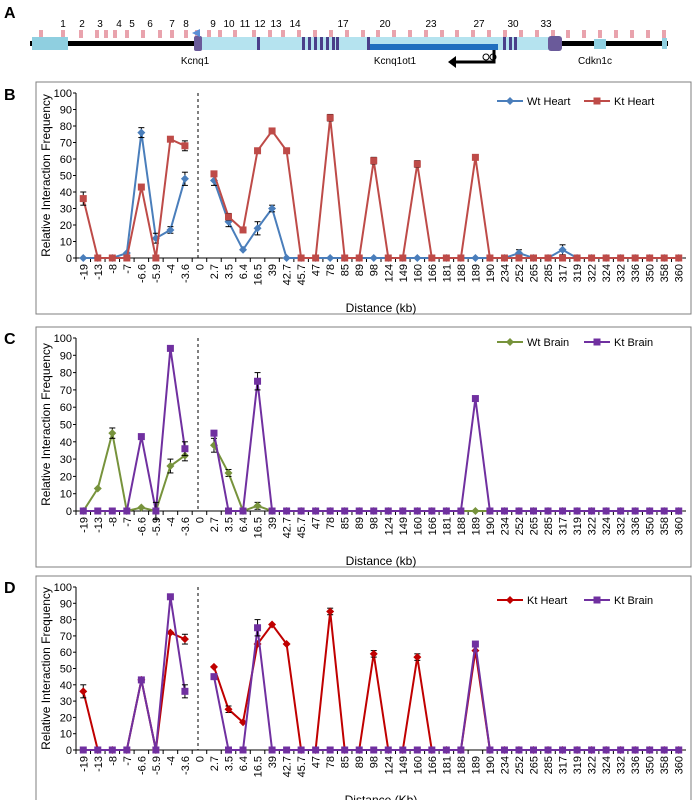 The width and height of the screenshot is (699, 800). What do you see at coordinates (276, 24) in the screenshot?
I see `exon-number: 13` at bounding box center [276, 24].